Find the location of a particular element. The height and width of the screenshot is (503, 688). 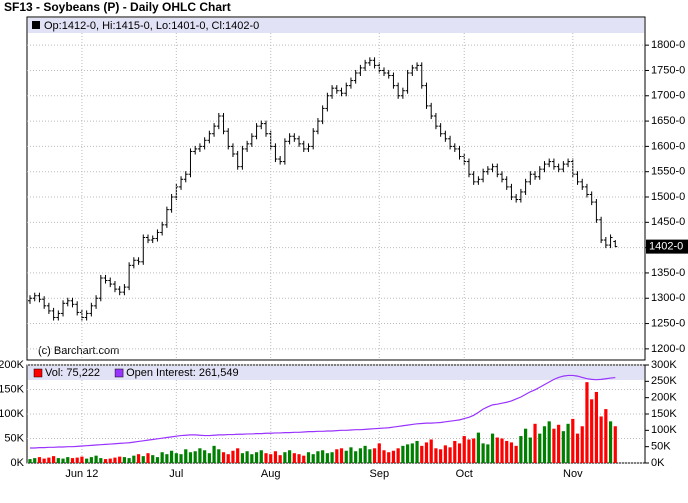

legend-label: Vol: 75,222 is located at coordinates (72, 373).